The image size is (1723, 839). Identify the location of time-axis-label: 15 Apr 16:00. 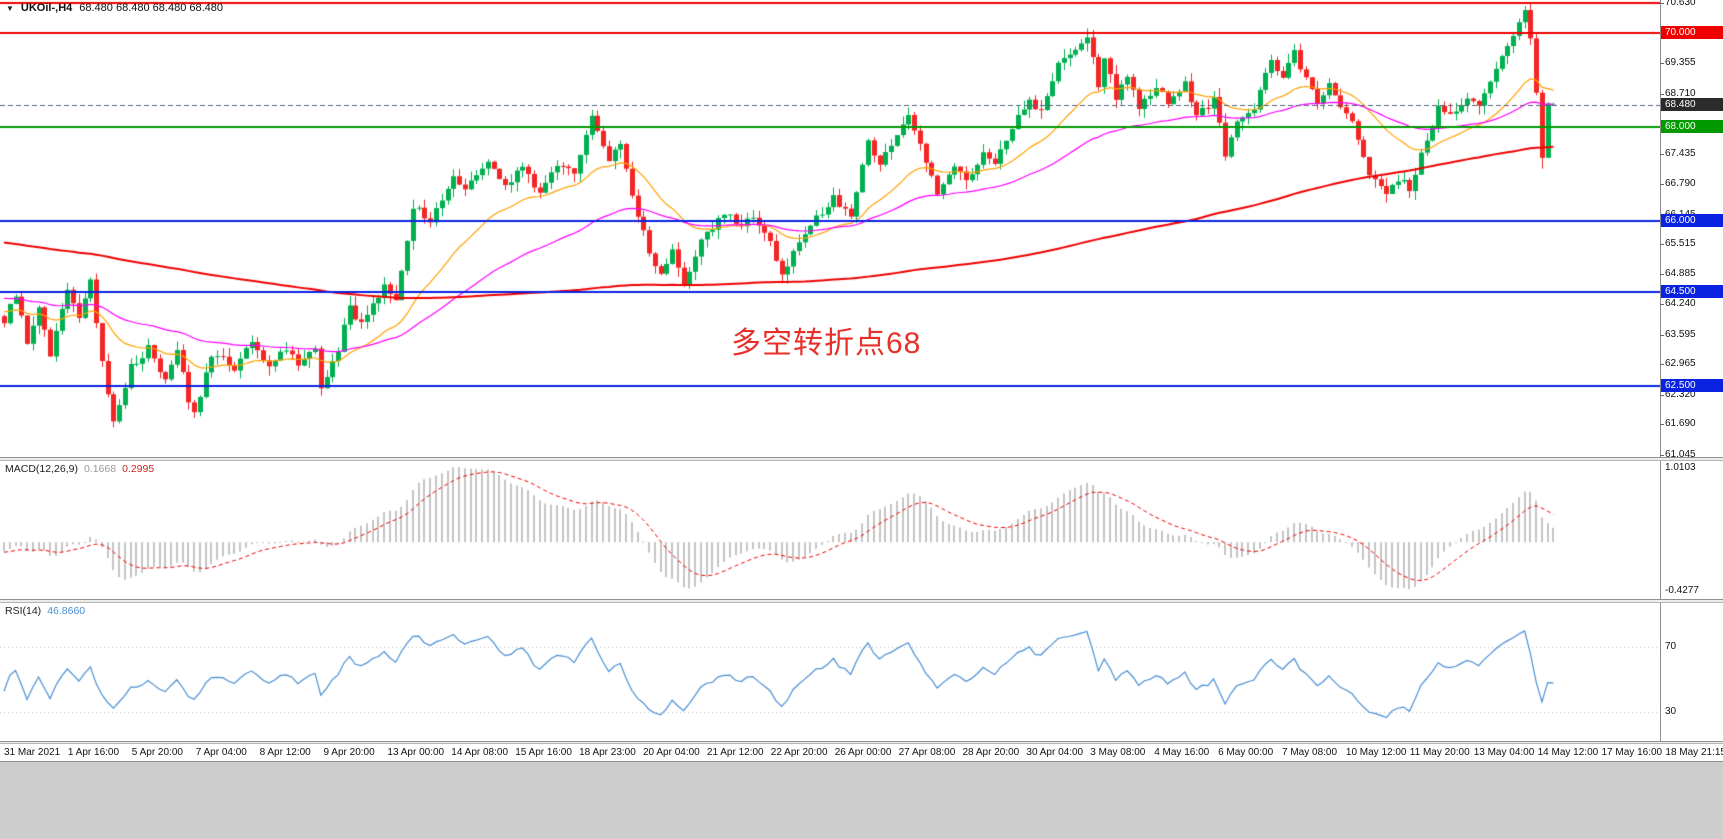
(543, 752).